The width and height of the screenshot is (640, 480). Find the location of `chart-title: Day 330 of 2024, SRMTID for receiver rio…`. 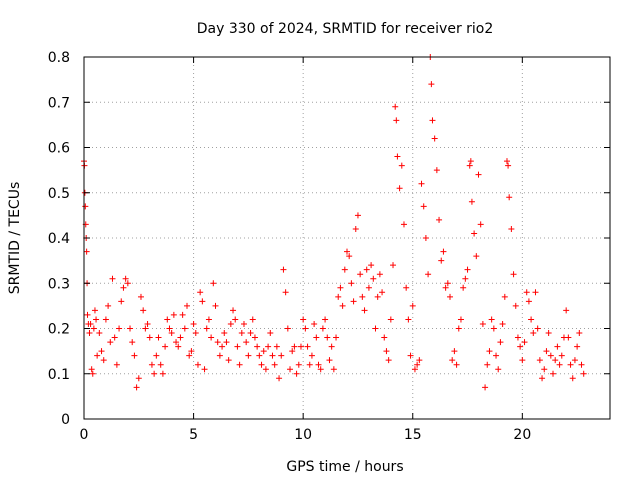

chart-title: Day 330 of 2024, SRMTID for receiver rio… is located at coordinates (345, 29).